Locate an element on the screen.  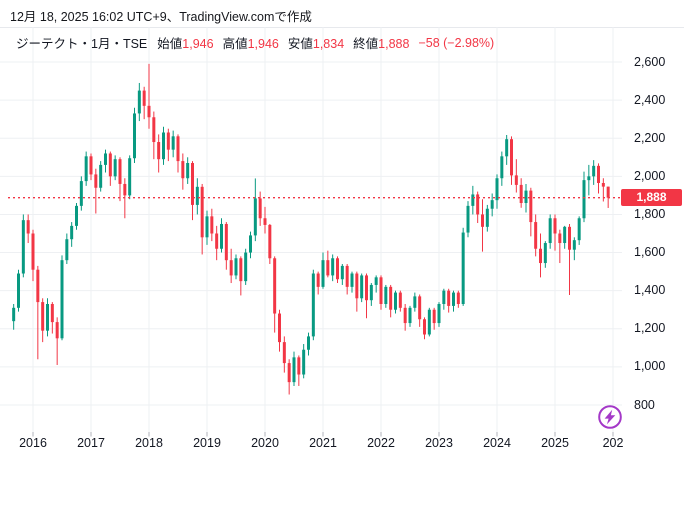
last-price-badge: 1,888 is located at coordinates (651, 198).